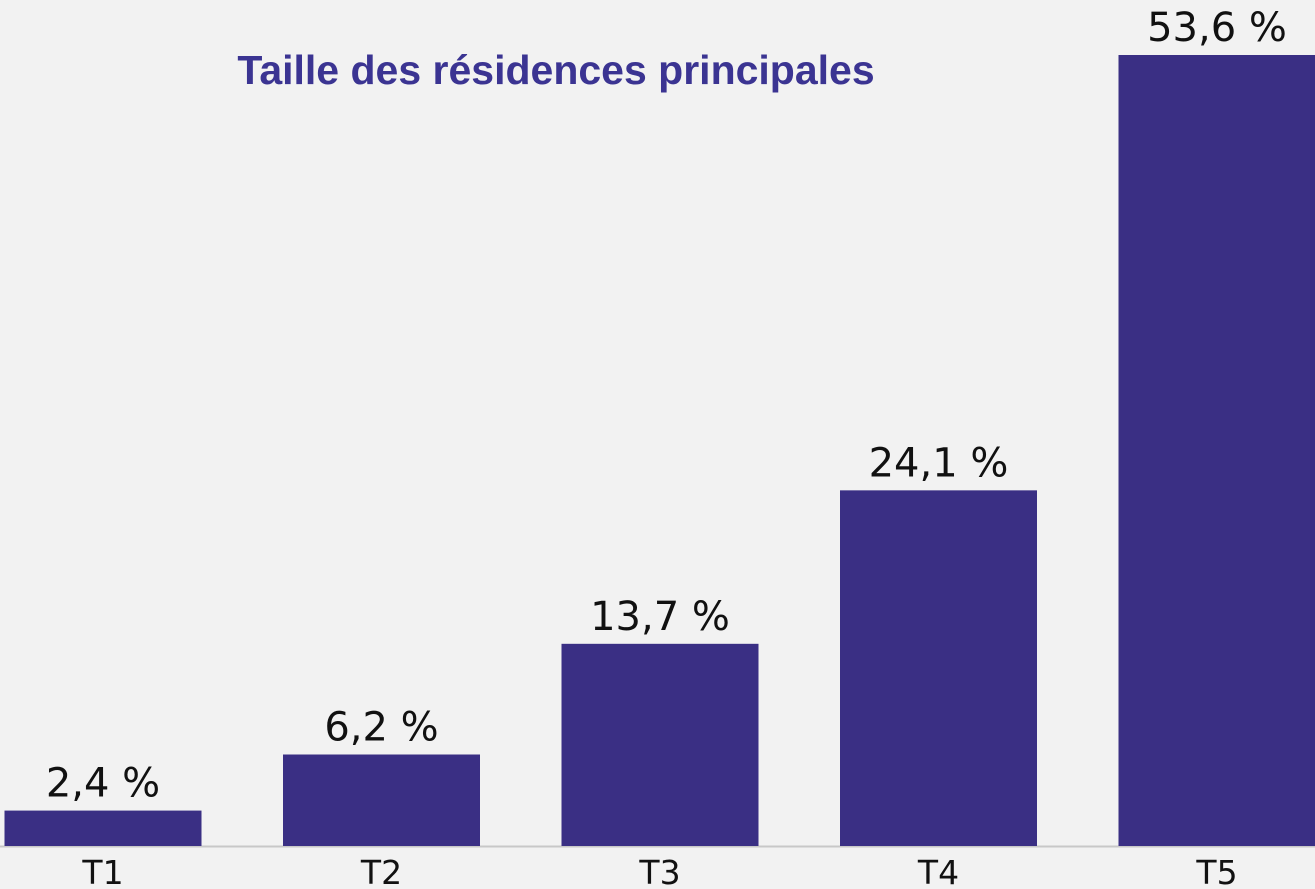  Describe the element at coordinates (938, 871) in the screenshot. I see `x-tick-label: T4` at that location.